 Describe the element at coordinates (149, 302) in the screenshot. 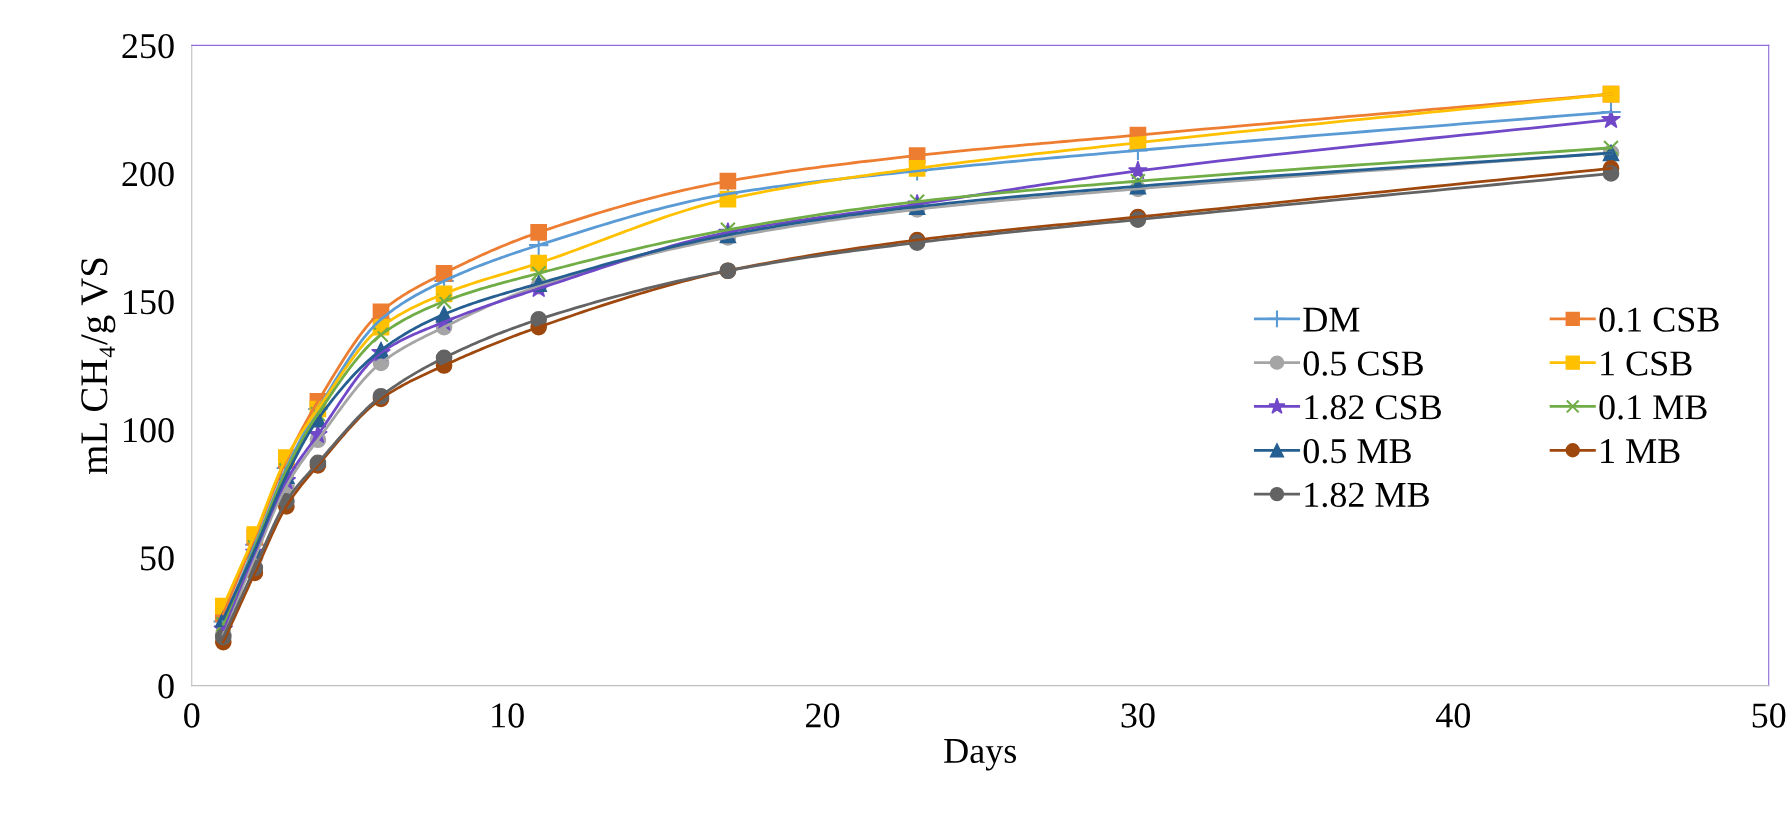

I see `y-tick-label: 150` at that location.